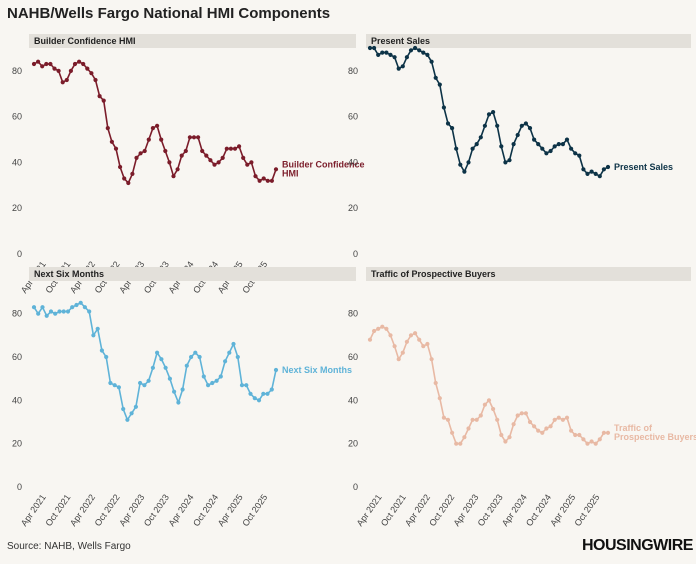 Image resolution: width=696 pixels, height=564 pixels. I want to click on y-tick-label: 80, so click(353, 314).